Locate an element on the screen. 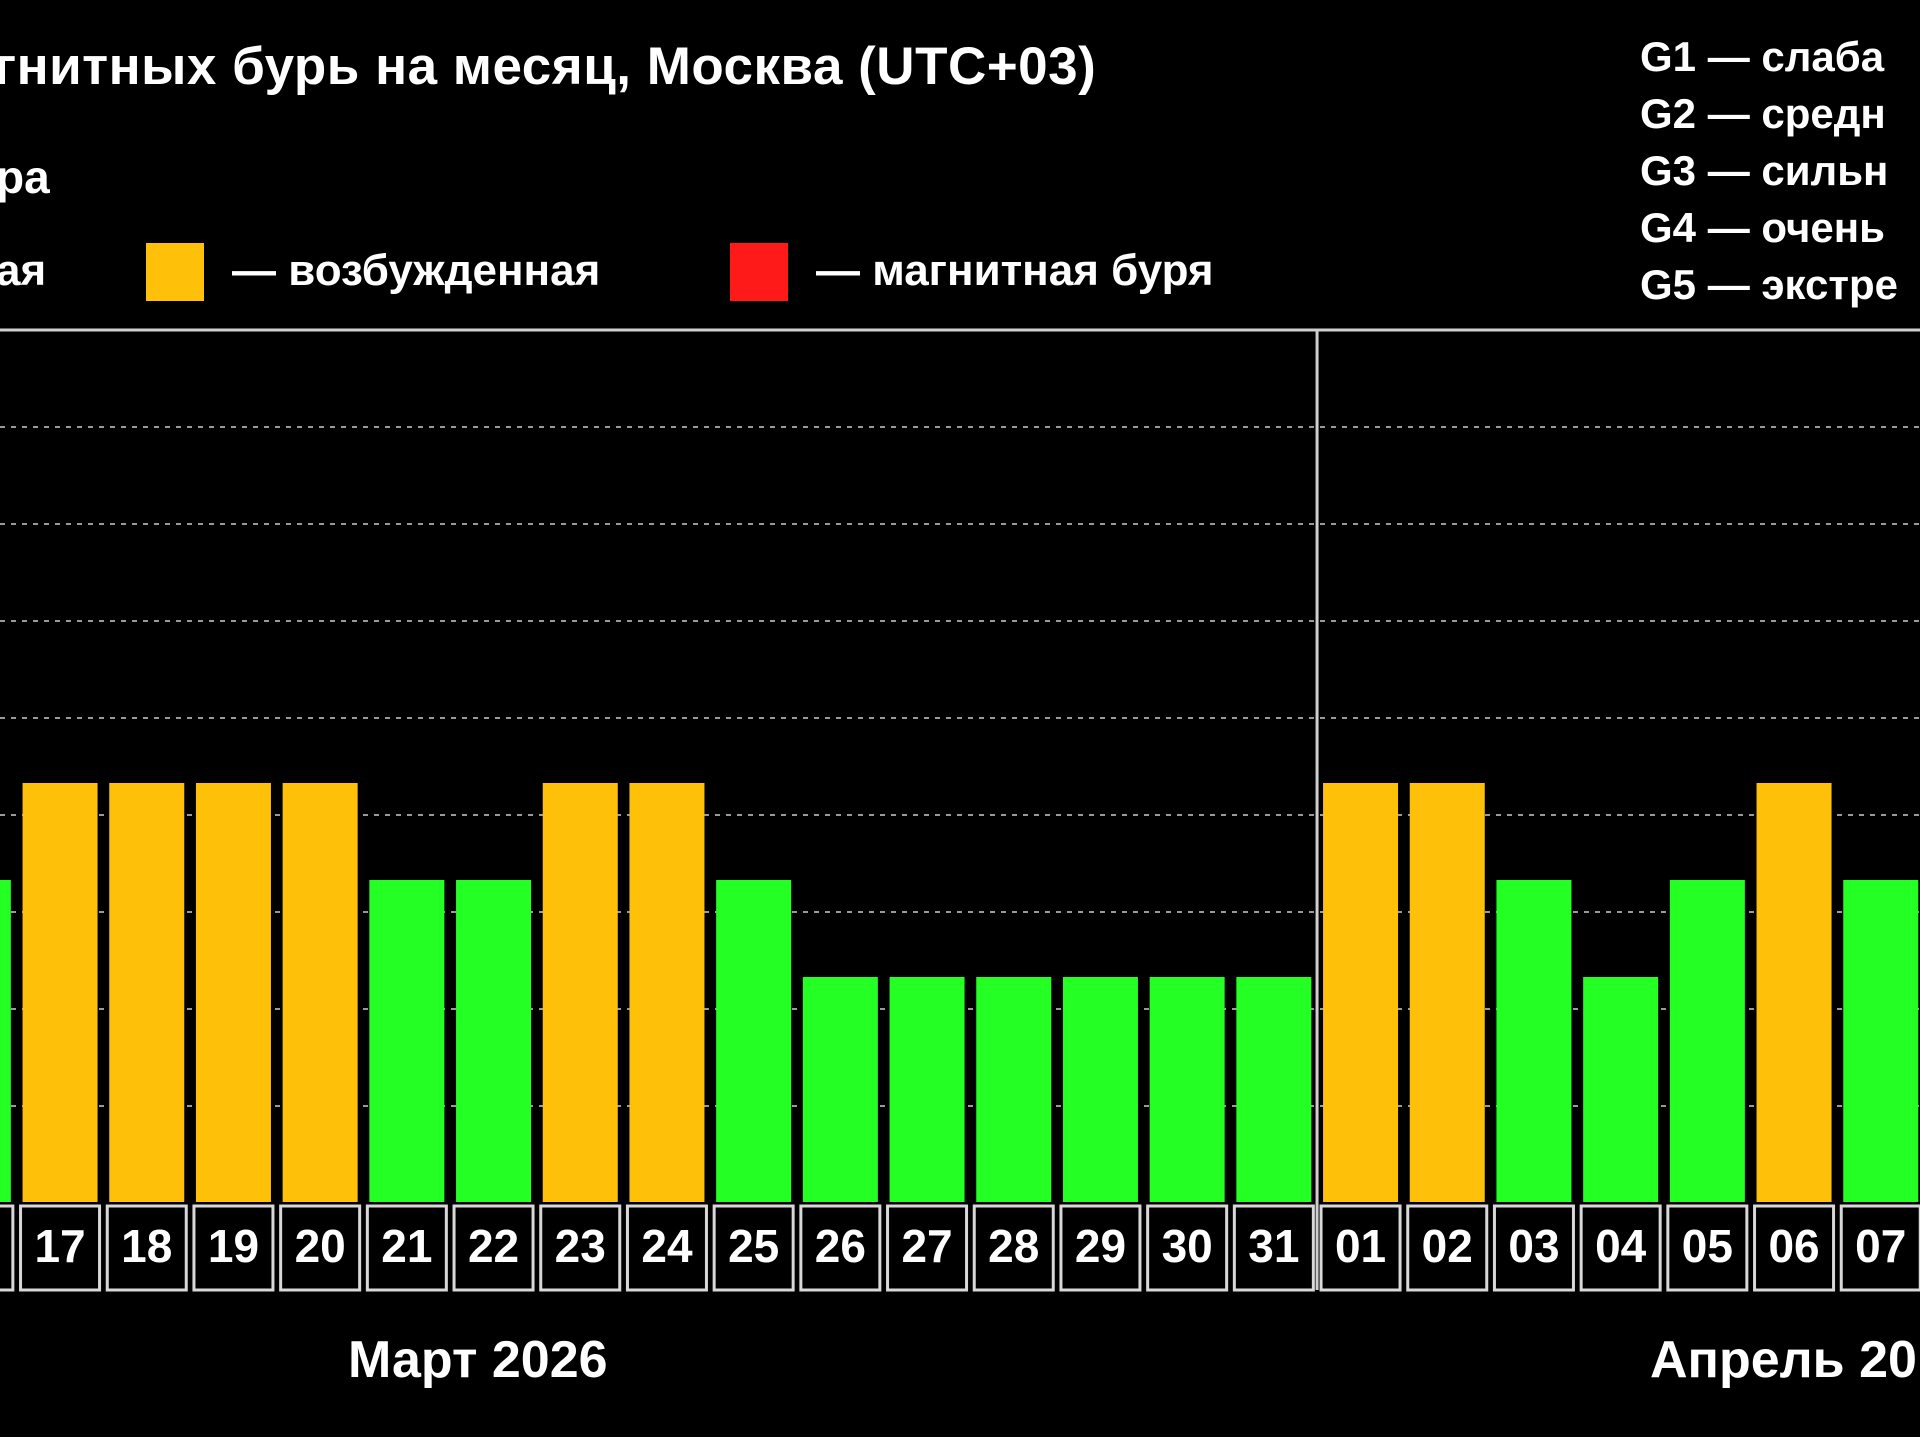 This screenshot has height=1437, width=1920. month-label-march: Март 2026 is located at coordinates (478, 1360).